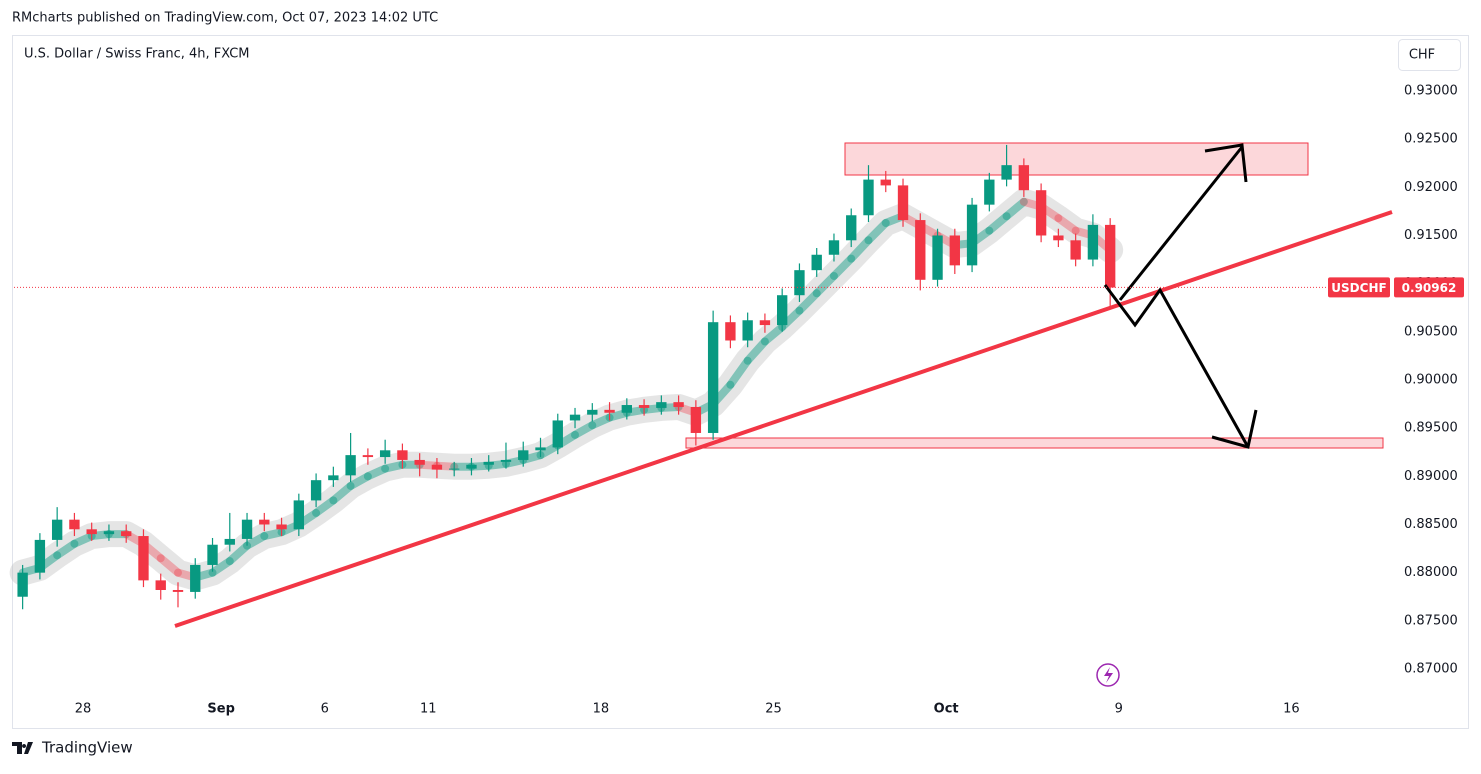 This screenshot has height=774, width=1481. I want to click on y-tick-label: 0.89000, so click(1431, 476).